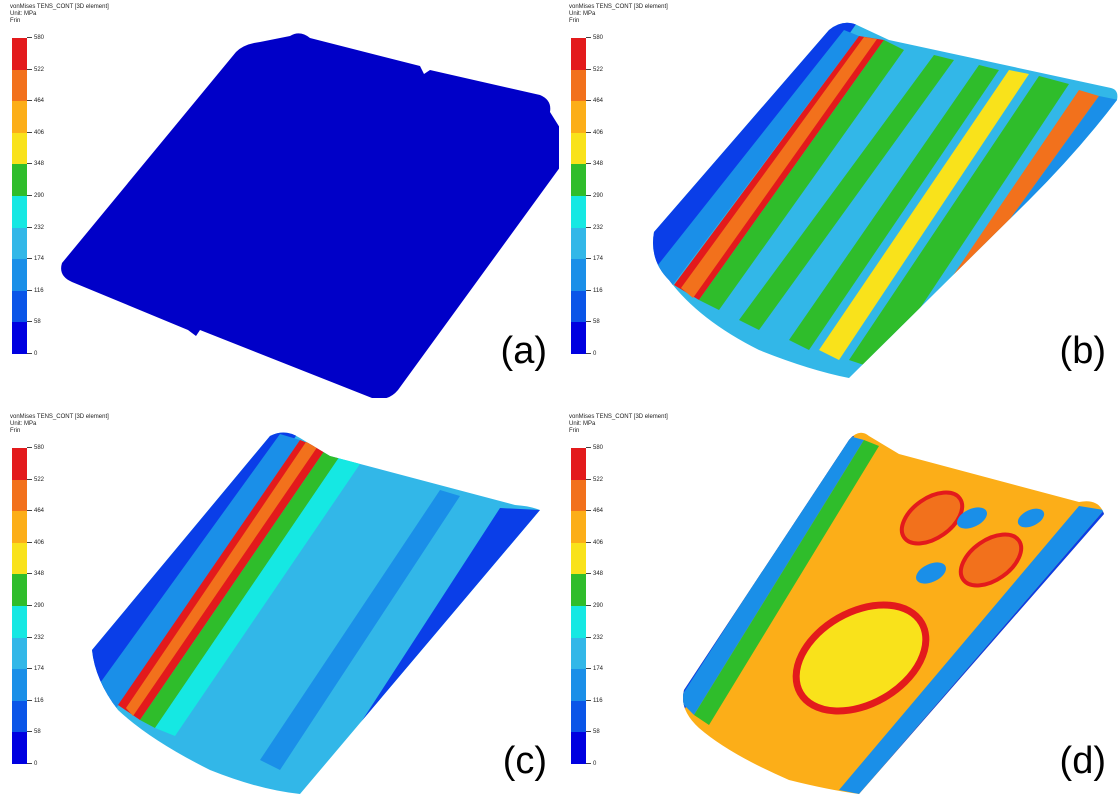 The height and width of the screenshot is (808, 1118). What do you see at coordinates (1082, 761) in the screenshot?
I see `panel-label: (d)` at bounding box center [1082, 761].